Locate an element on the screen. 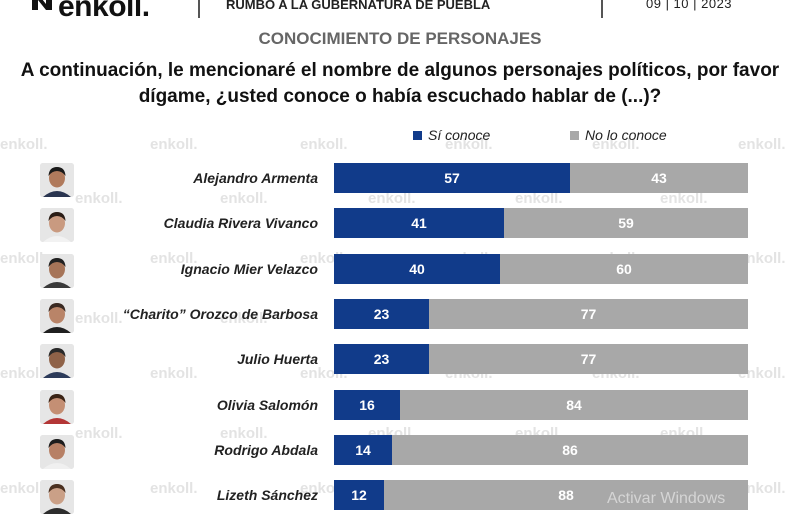 The width and height of the screenshot is (800, 525). legend-item-si-conoce: Sí conoce is located at coordinates (451, 135).